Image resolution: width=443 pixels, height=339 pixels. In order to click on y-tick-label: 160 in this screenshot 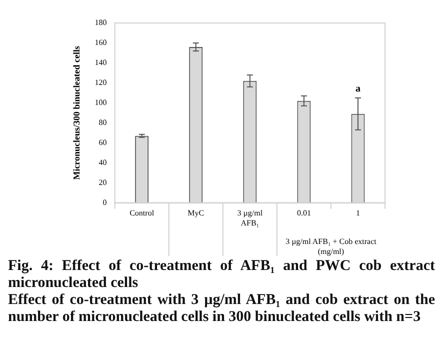, I will do `click(100, 43)`.